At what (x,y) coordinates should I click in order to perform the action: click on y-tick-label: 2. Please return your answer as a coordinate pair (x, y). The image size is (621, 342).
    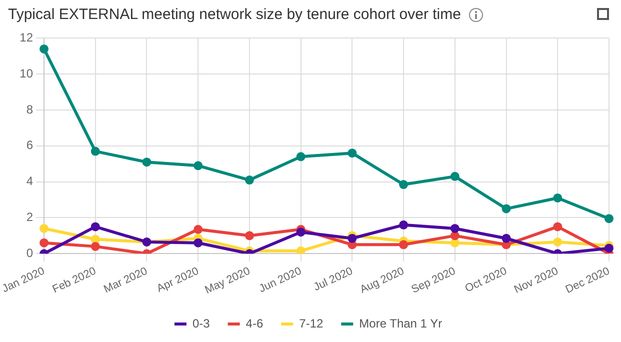
    Looking at the image, I should click on (30, 217).